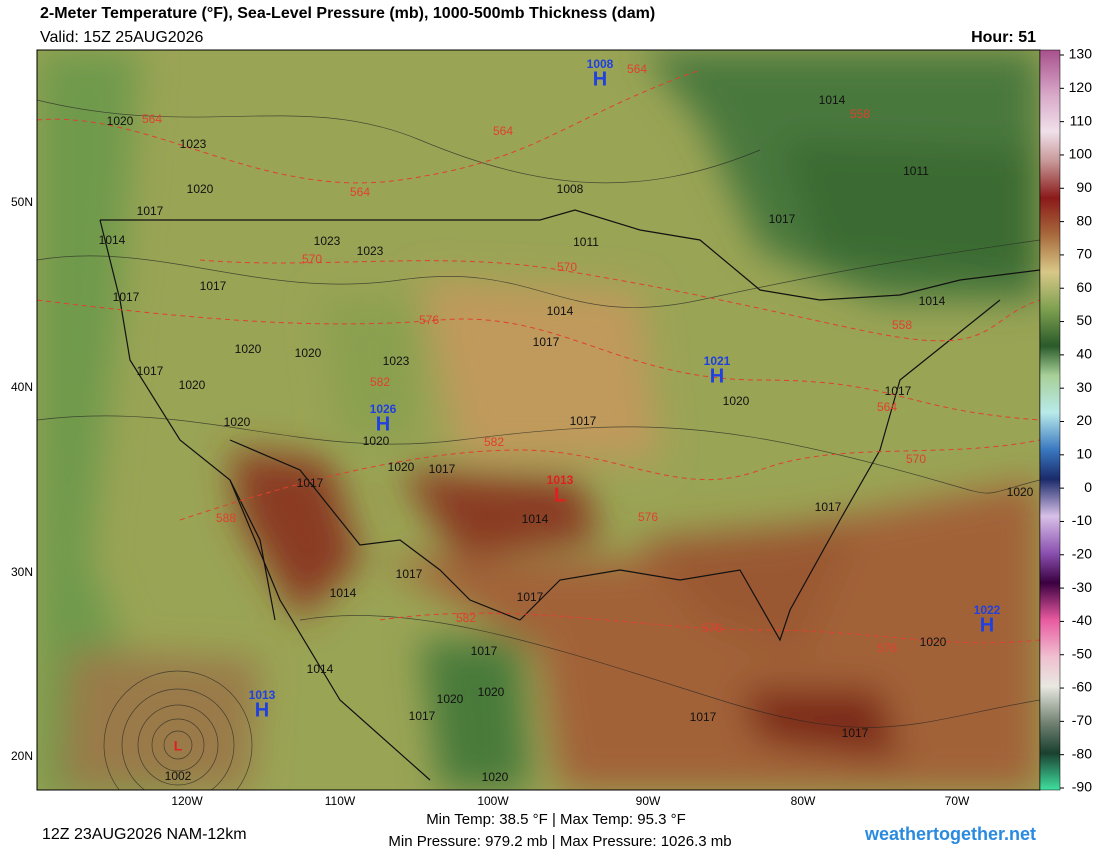 The width and height of the screenshot is (1100, 850). I want to click on colorbar-label: 130, so click(1081, 54).